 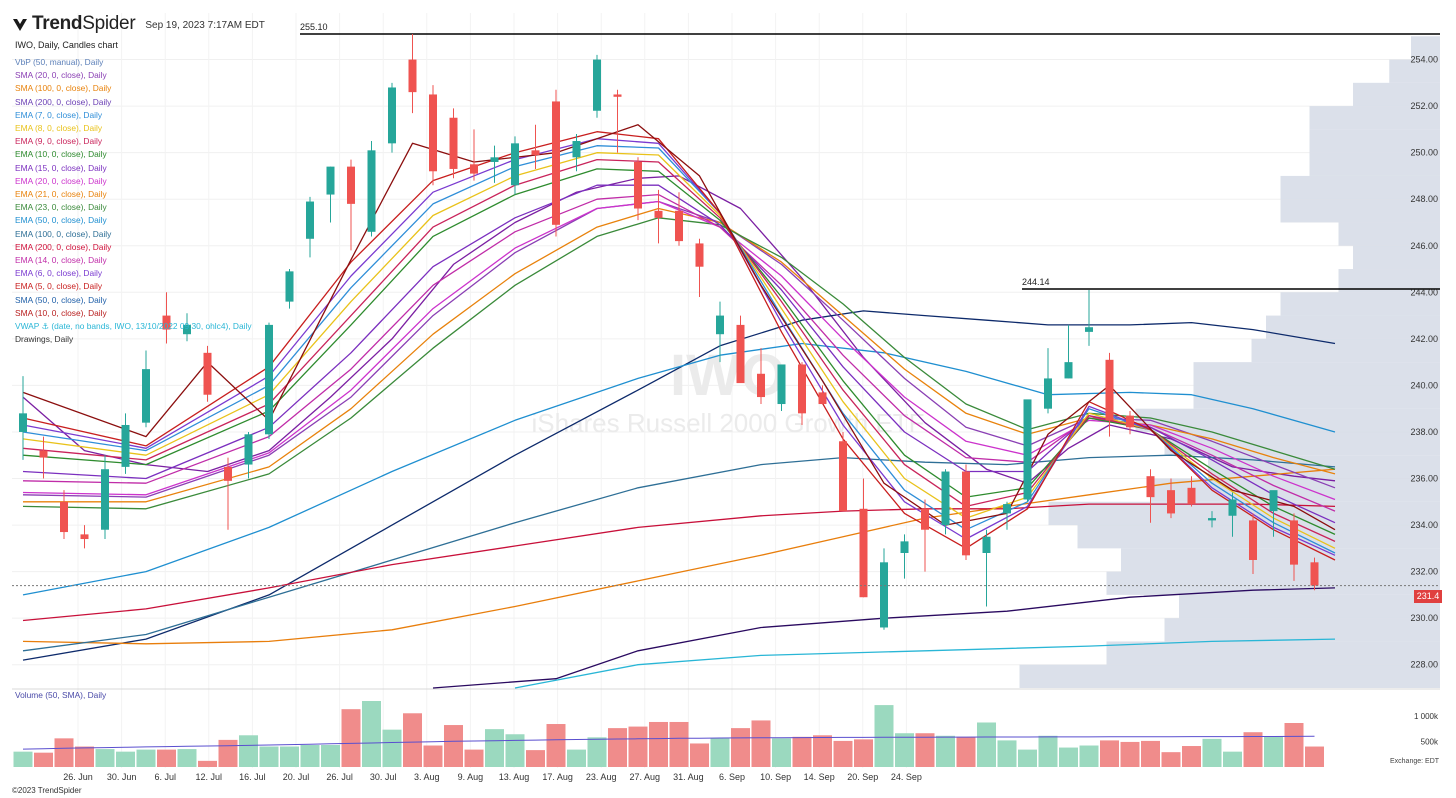 I want to click on legend-item: EMA (8, 0, close), Daily, so click(x=59, y=128).